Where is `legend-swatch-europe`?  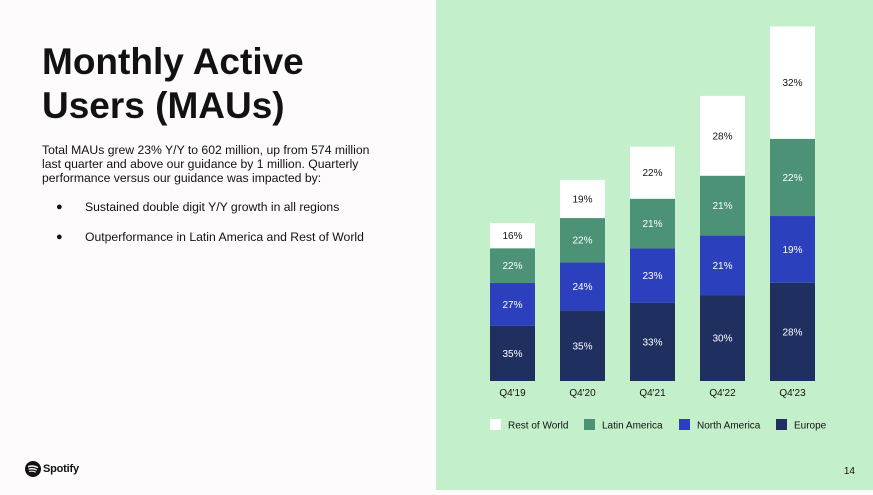
legend-swatch-europe is located at coordinates (781, 424).